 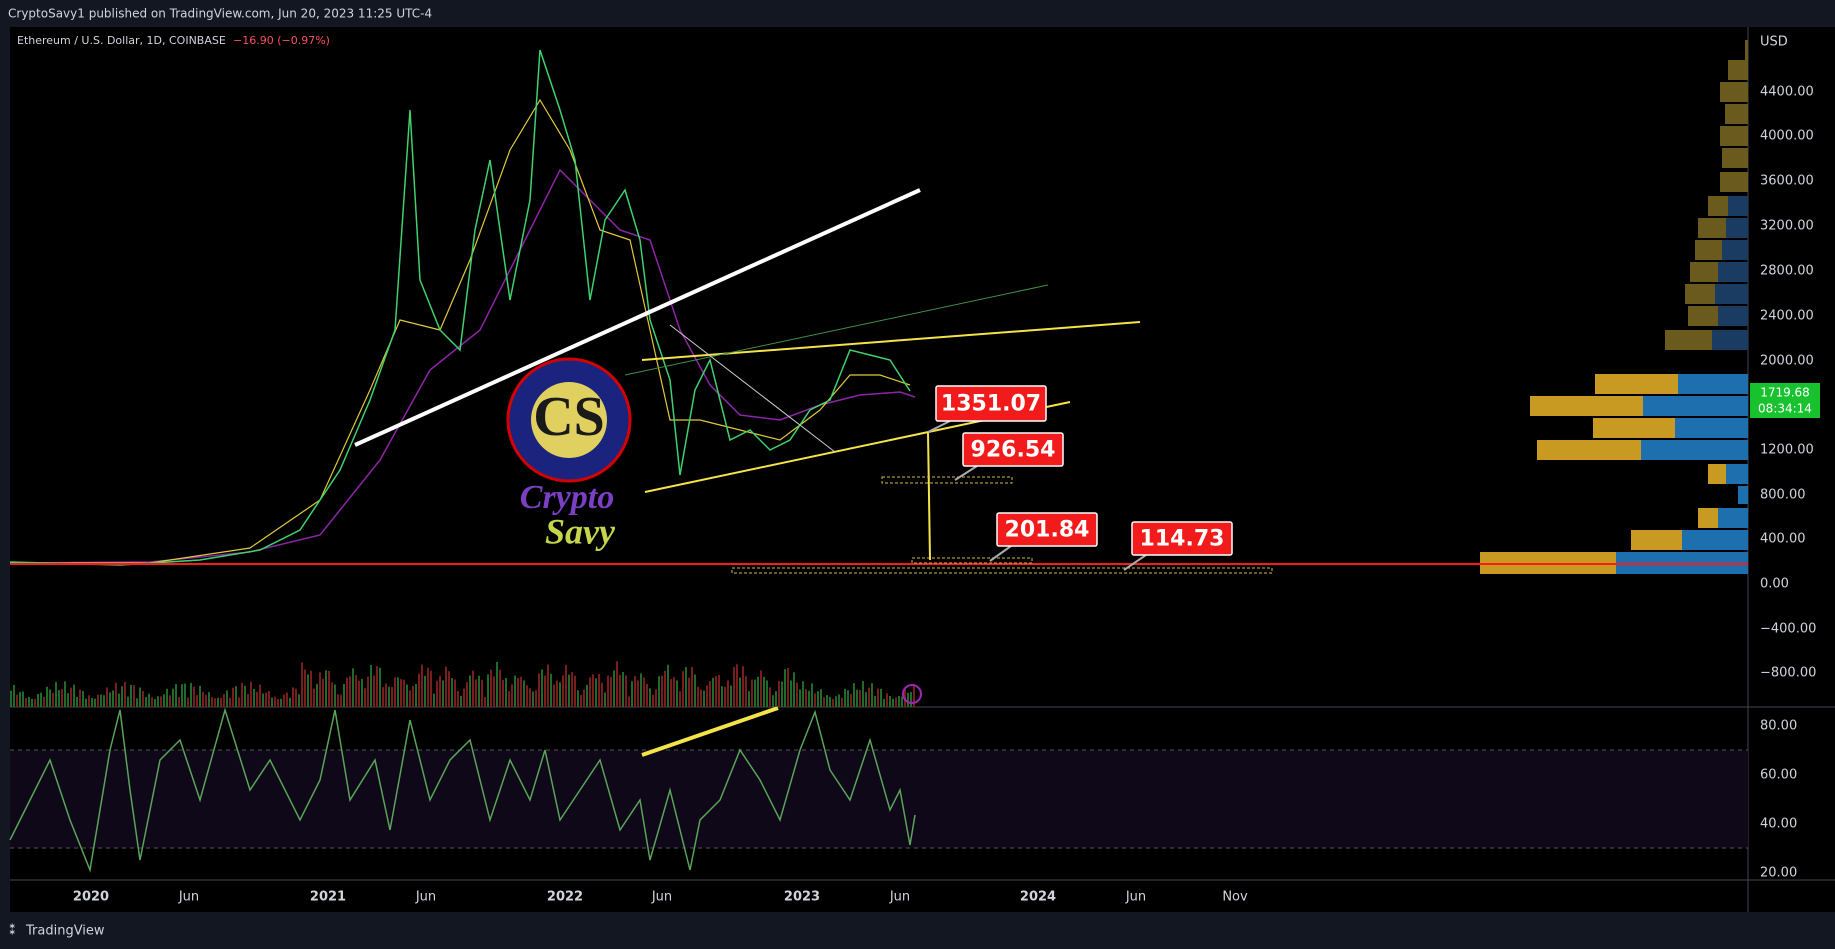 What do you see at coordinates (752, 388) in the screenshot?
I see `trendline-thin` at bounding box center [752, 388].